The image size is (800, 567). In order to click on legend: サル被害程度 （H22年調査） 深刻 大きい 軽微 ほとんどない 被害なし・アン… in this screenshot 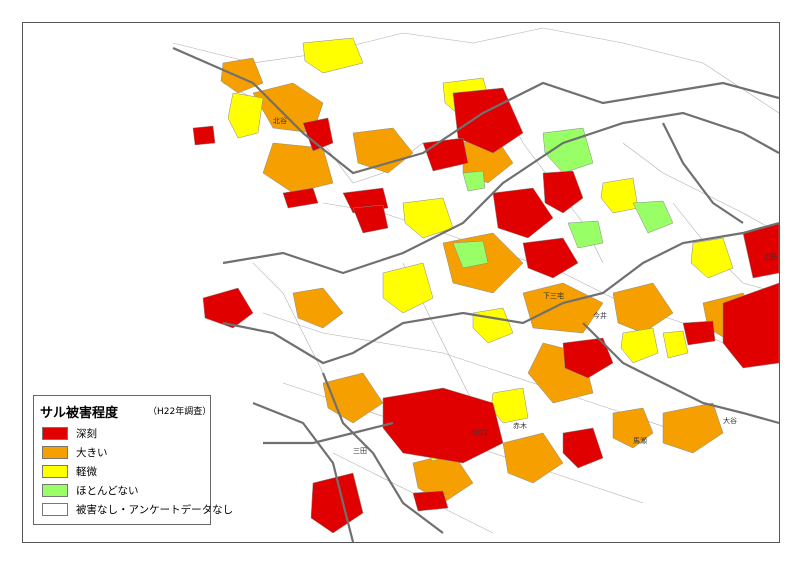, I will do `click(133, 460)`.